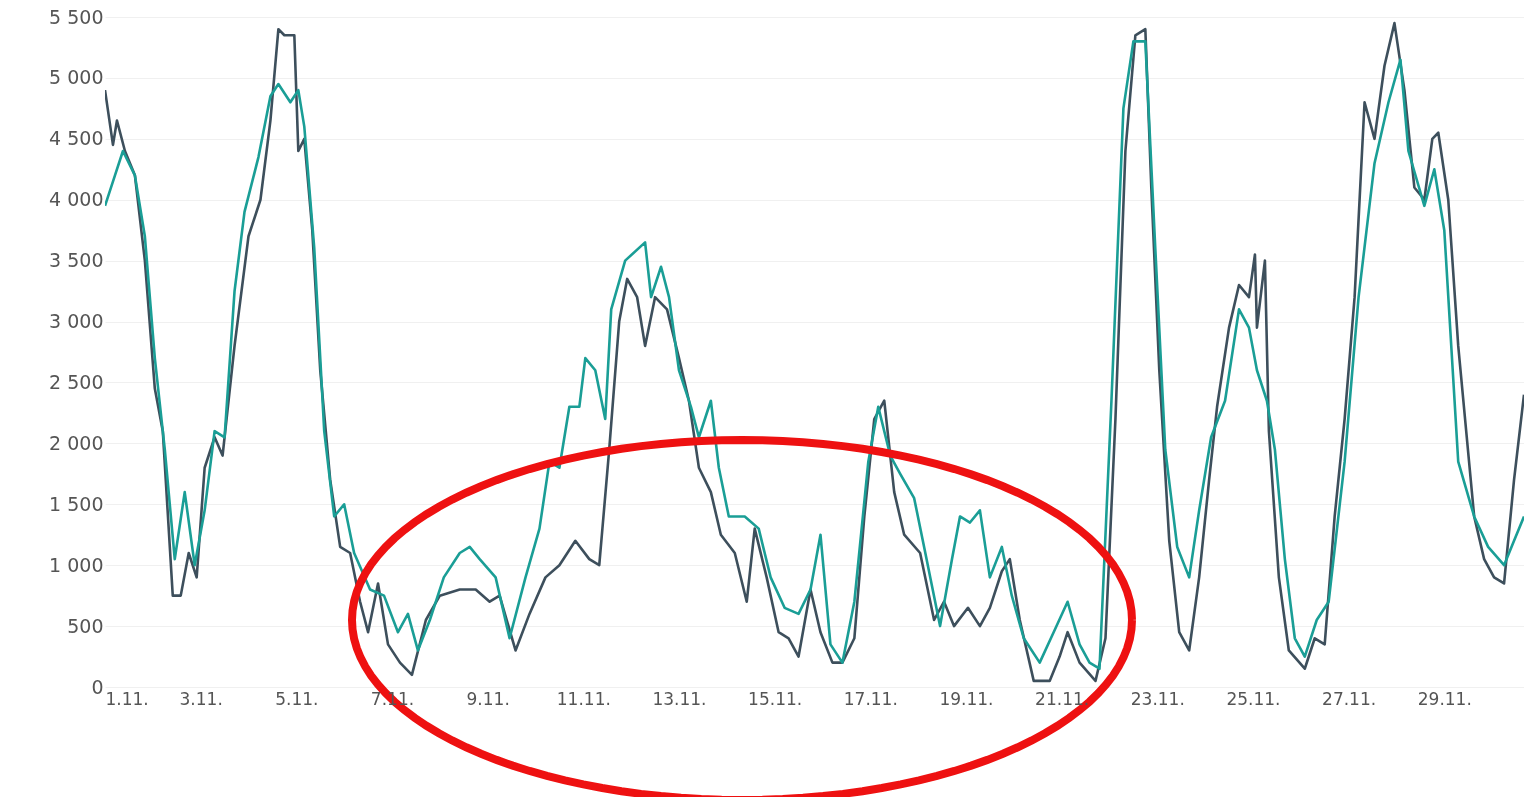 The width and height of the screenshot is (1524, 809). What do you see at coordinates (76, 381) in the screenshot?
I see `y-tick-label: 2 500` at bounding box center [76, 381].